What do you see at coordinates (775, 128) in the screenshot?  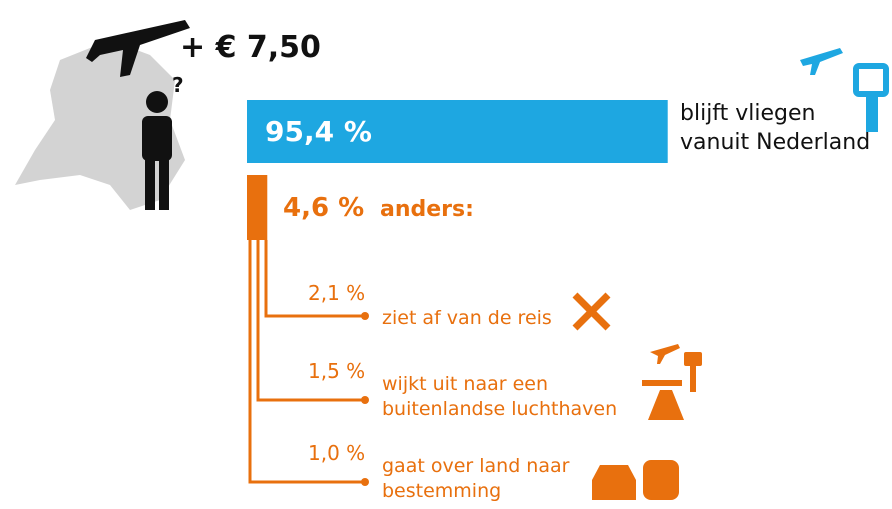 I see `category-label: blijft vliegen vanuit Nederland` at bounding box center [775, 128].